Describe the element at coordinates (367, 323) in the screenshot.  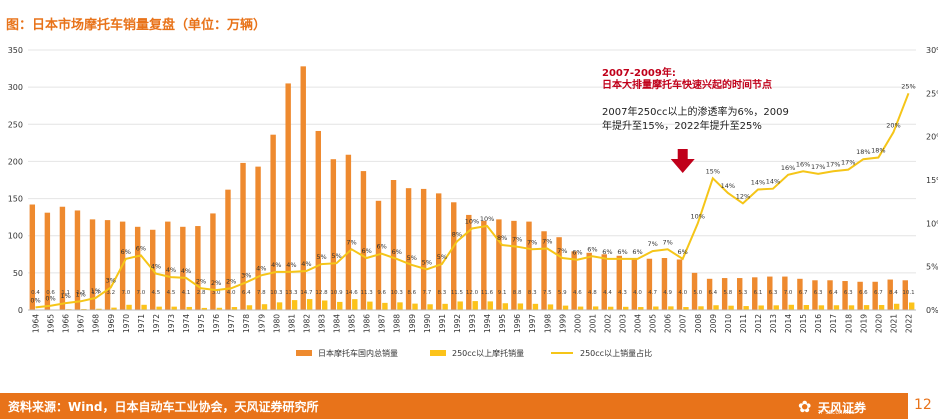
I see `x-tick-label: 1986` at that location.